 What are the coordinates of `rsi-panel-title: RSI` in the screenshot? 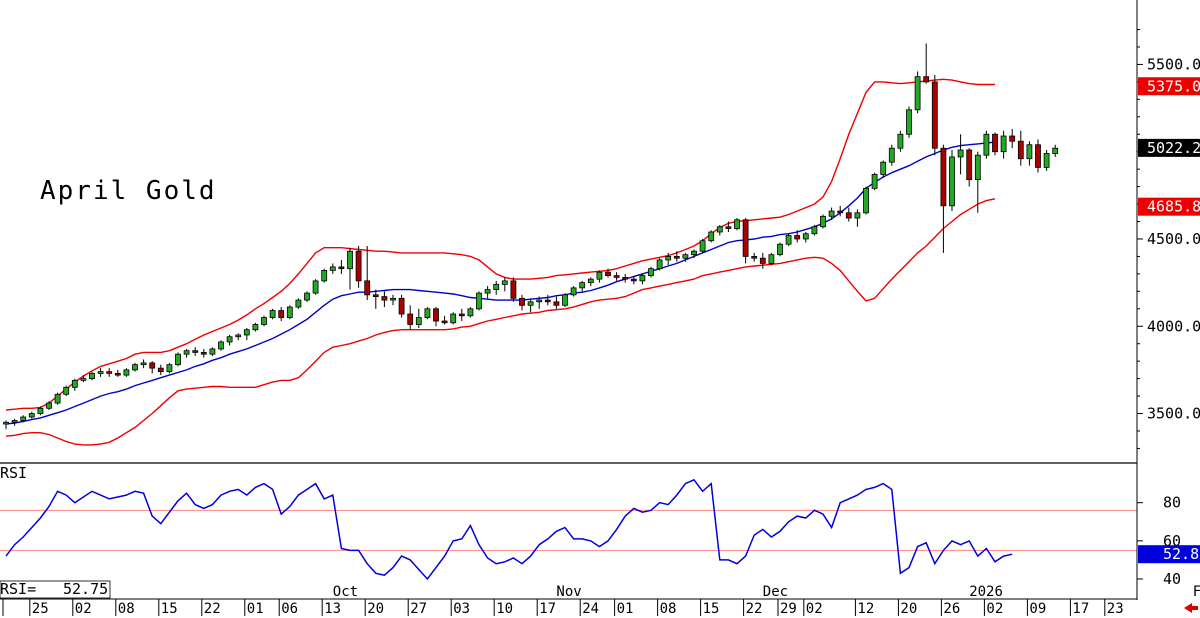 It's located at (13, 473).